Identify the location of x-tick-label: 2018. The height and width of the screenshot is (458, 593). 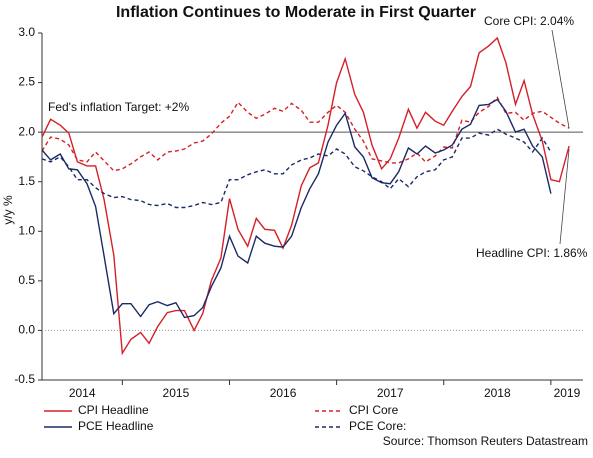
(497, 393).